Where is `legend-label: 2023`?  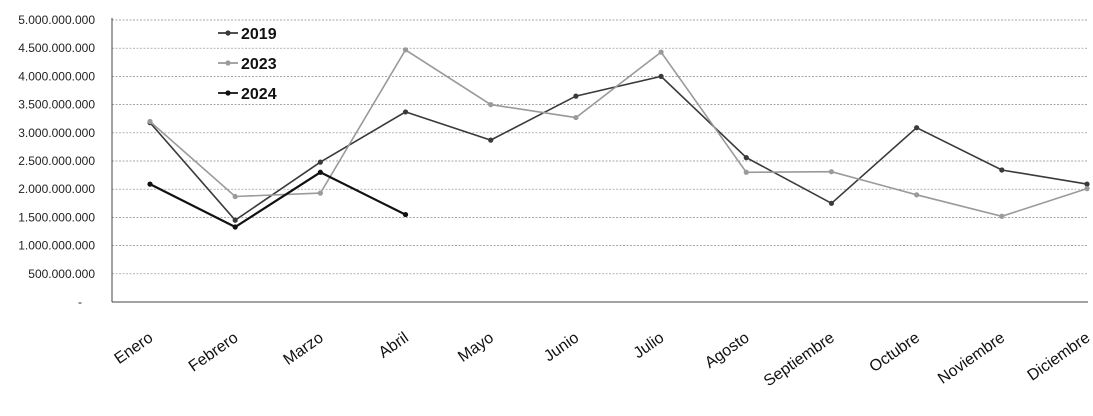 legend-label: 2023 is located at coordinates (259, 64).